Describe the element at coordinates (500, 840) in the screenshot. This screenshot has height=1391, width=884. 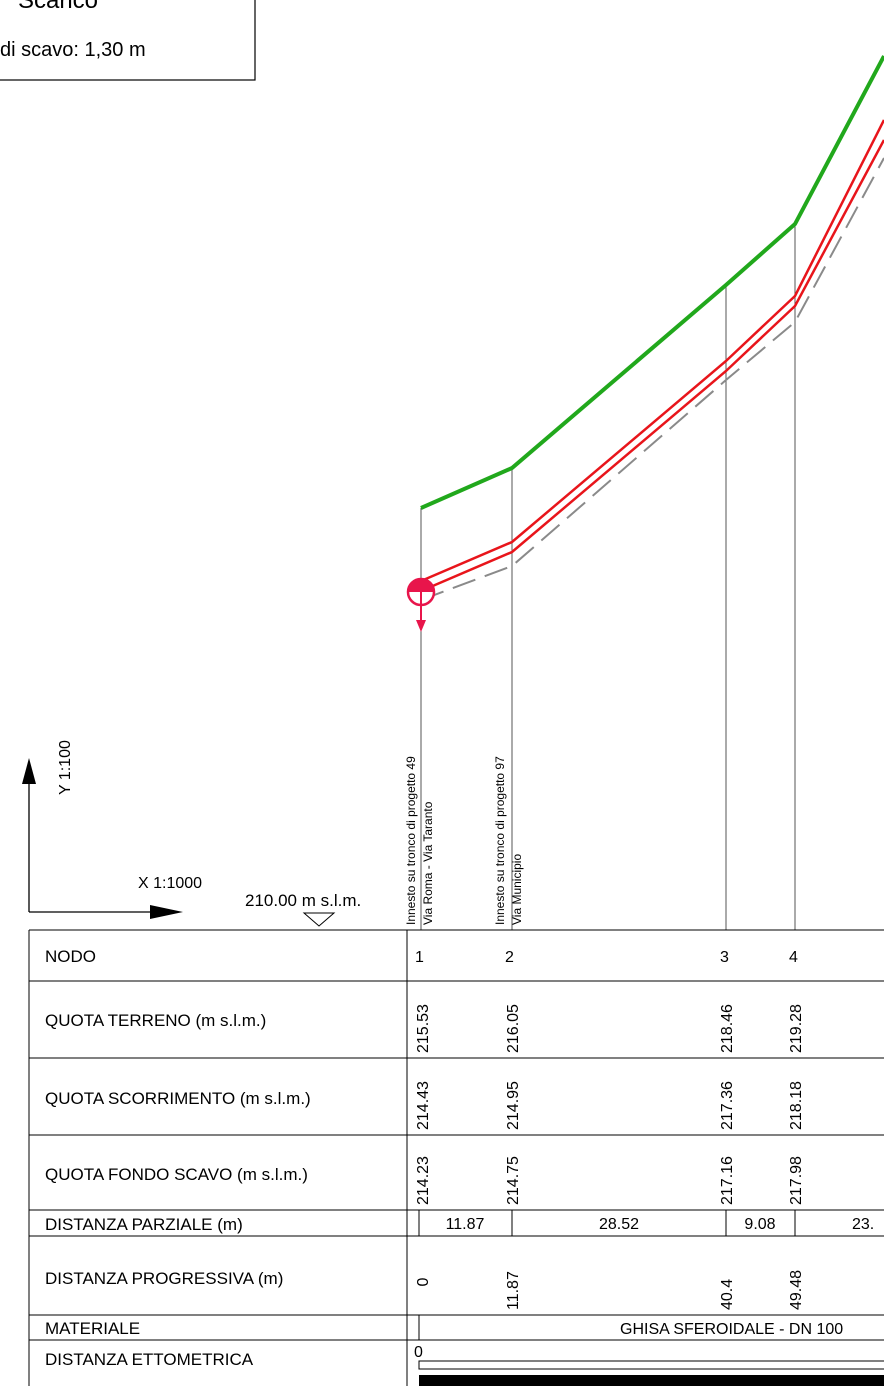
I see `annotation-node2-line1: Innesto su tronco di progetto 97` at that location.